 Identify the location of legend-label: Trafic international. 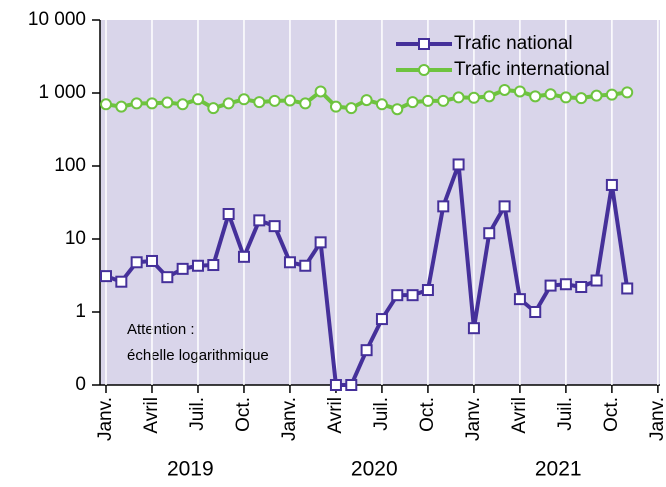
(532, 69).